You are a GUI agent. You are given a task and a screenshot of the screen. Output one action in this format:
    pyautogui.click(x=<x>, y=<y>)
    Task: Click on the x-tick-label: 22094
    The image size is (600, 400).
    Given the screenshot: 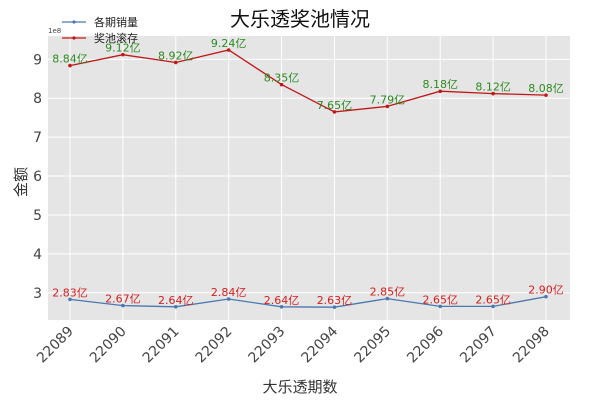 What is the action you would take?
    pyautogui.click(x=319, y=344)
    